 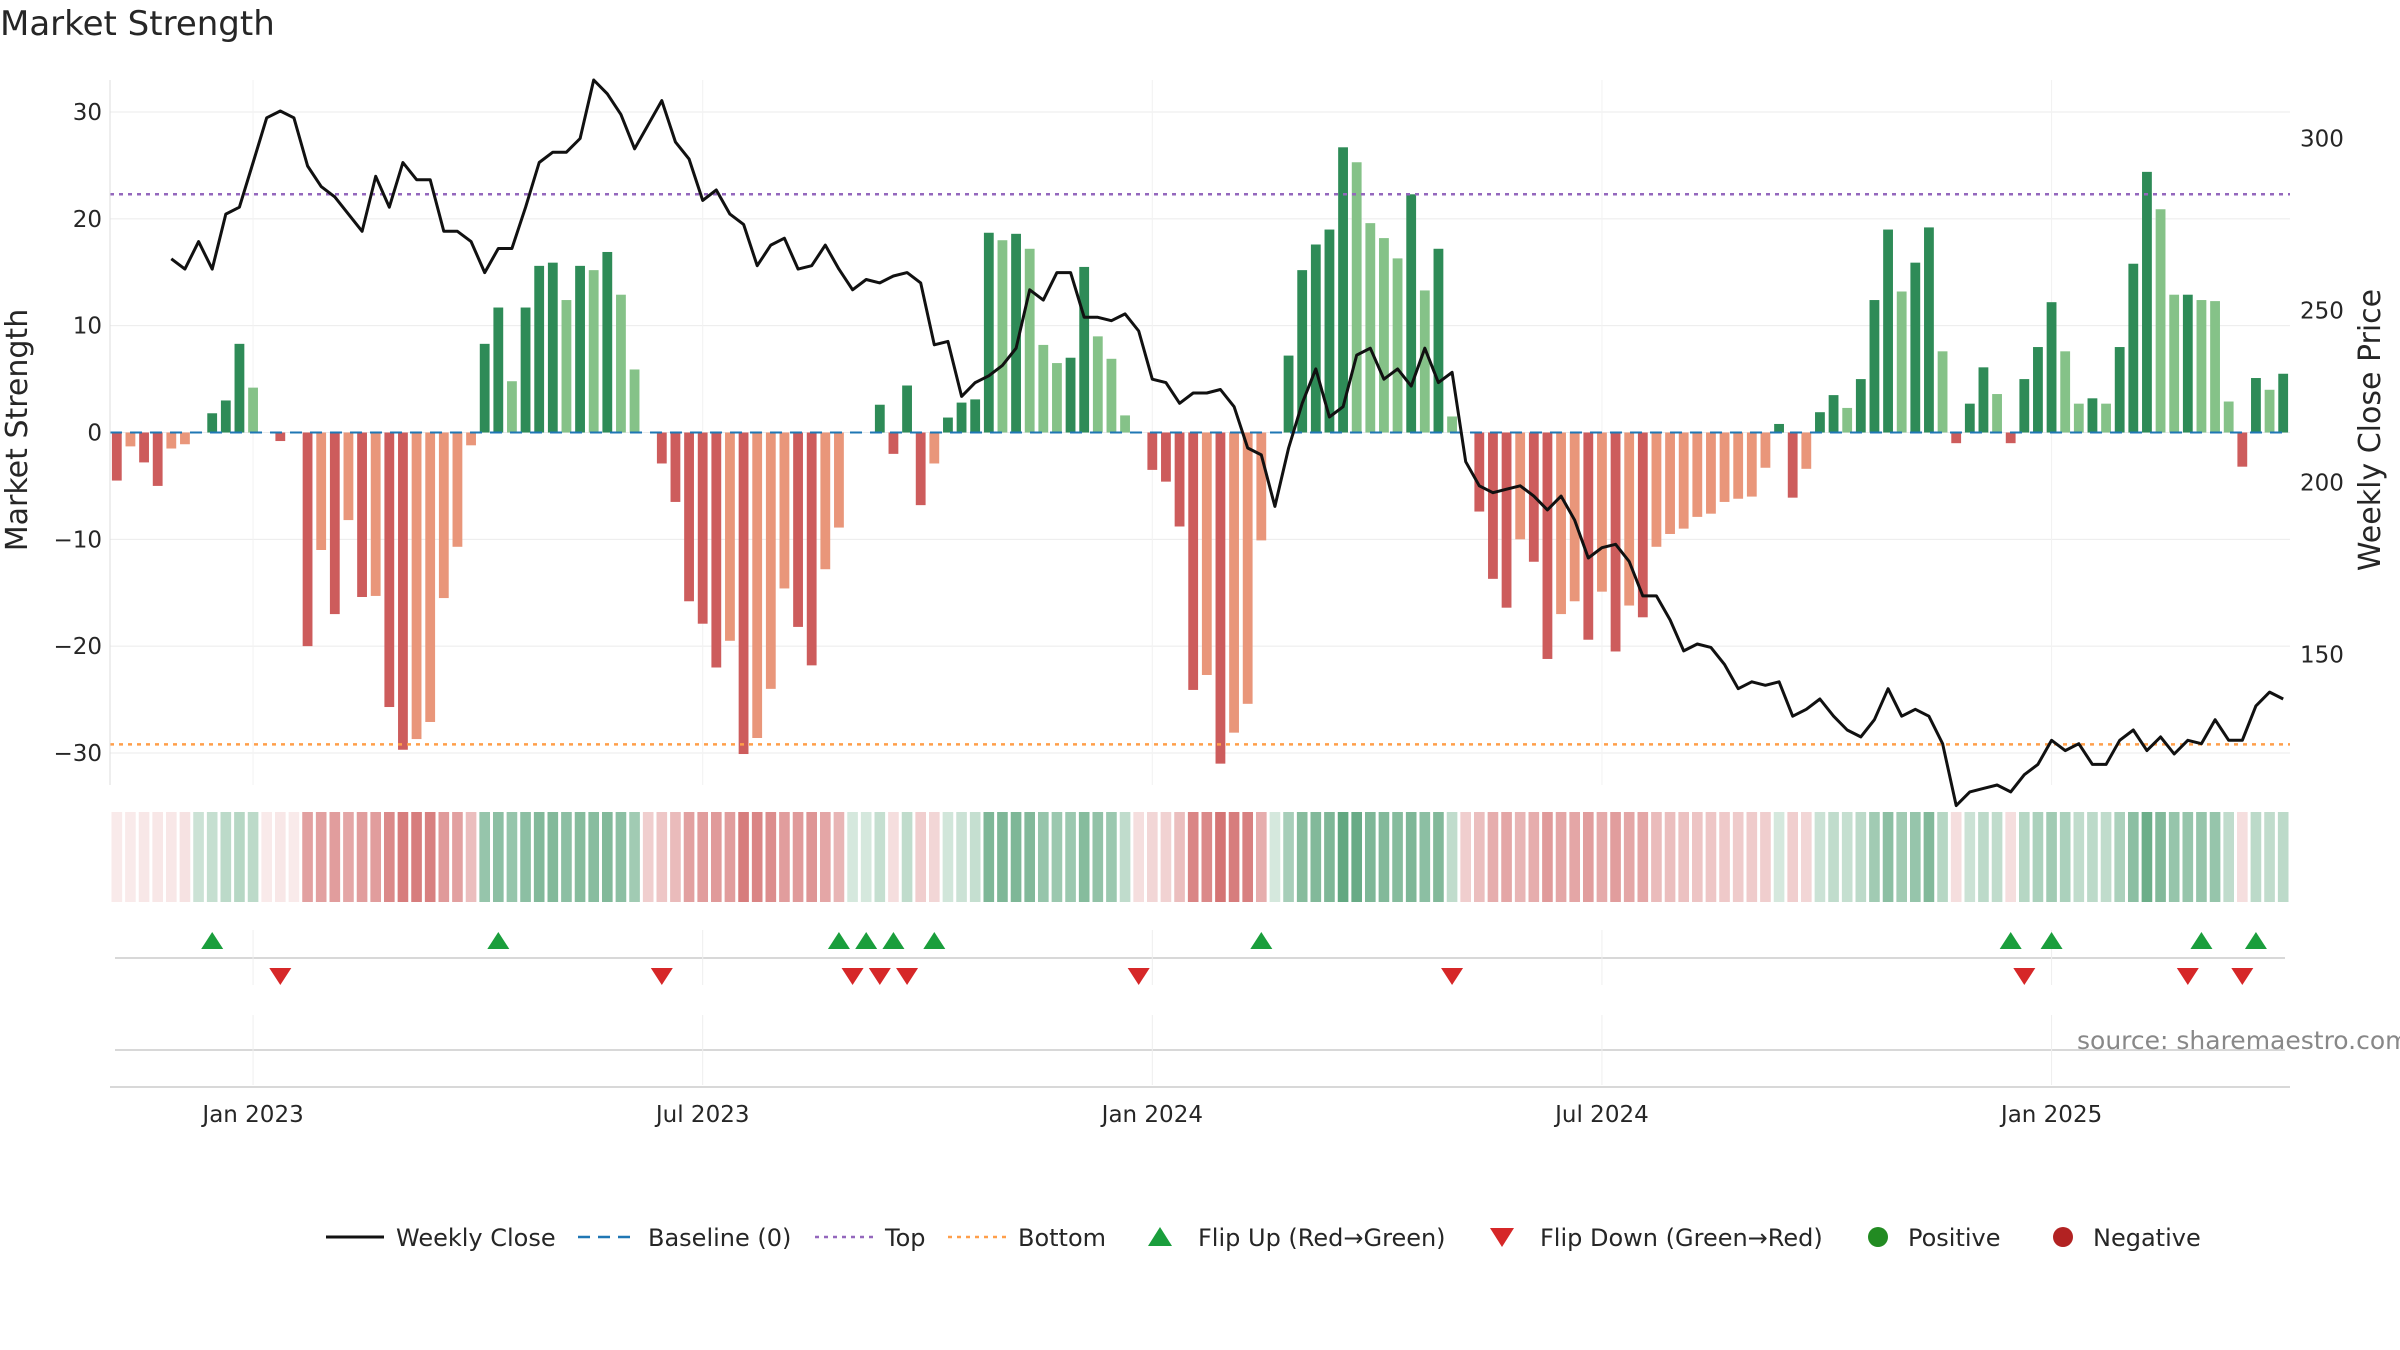 What do you see at coordinates (2322, 655) in the screenshot?
I see `y2-tick-label: 150` at bounding box center [2322, 655].